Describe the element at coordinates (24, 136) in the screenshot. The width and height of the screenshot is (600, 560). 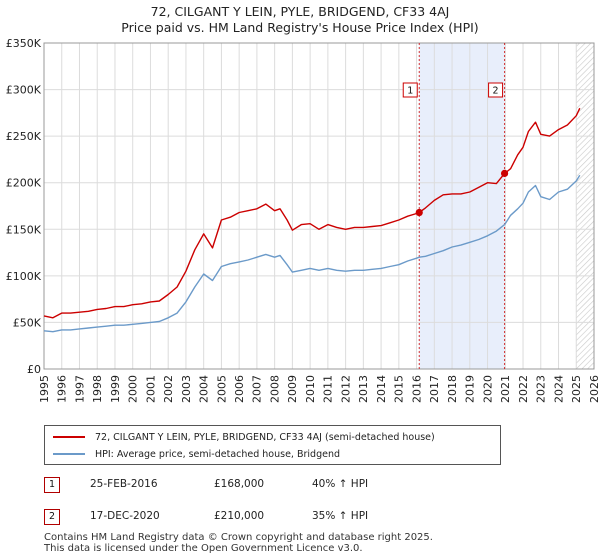
I see `y-tick-label: £250K` at that location.